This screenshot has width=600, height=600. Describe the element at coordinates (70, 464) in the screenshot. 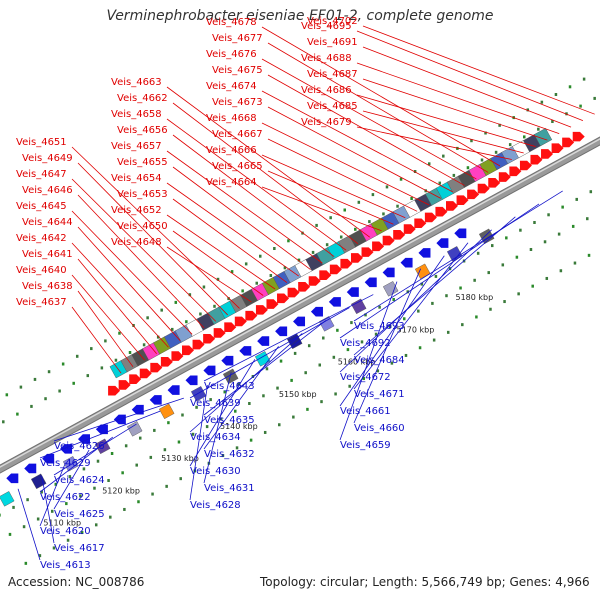

I see `reverse-gene-box` at that location.